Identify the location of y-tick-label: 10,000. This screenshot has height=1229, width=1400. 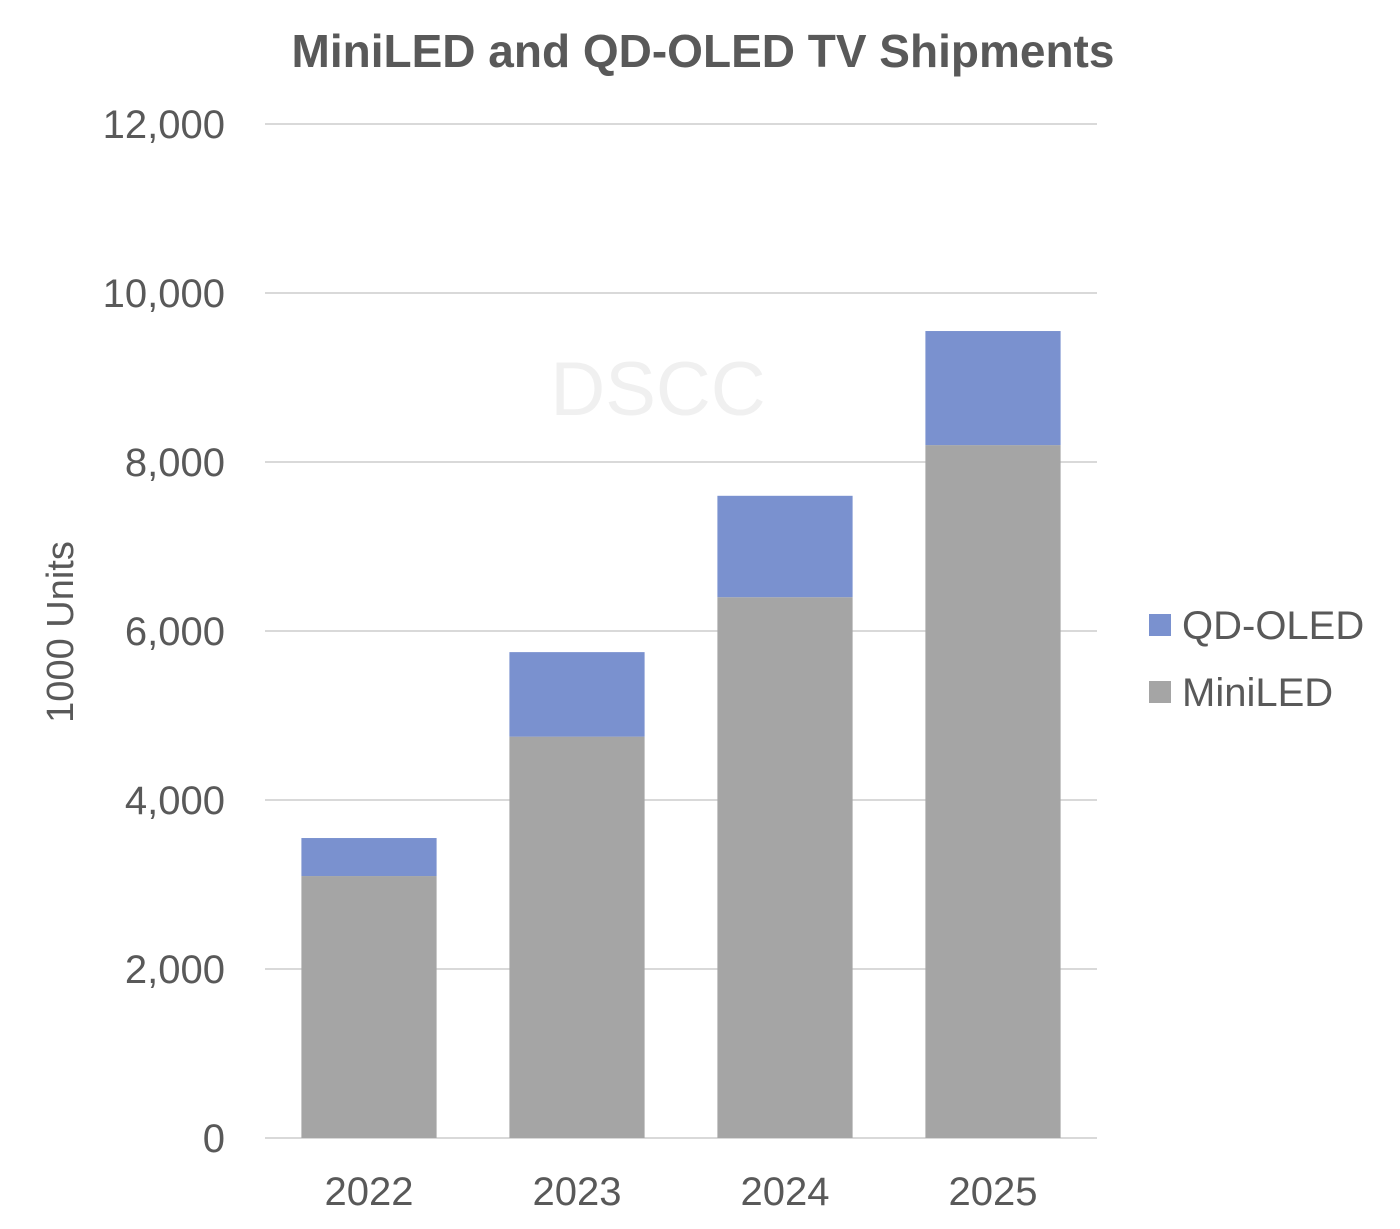
(164, 294).